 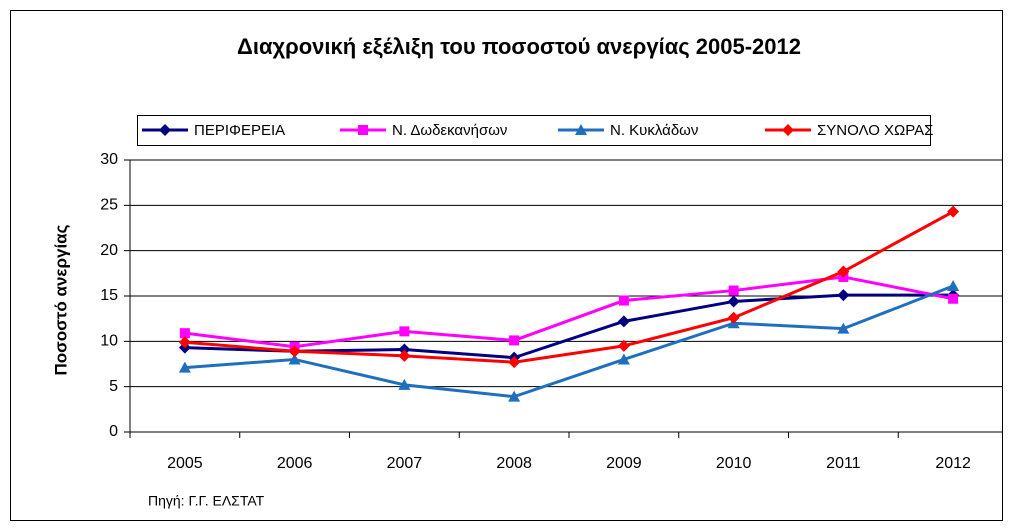 I want to click on legend-label: Ν. Δωδεκανήσων, so click(x=449, y=130).